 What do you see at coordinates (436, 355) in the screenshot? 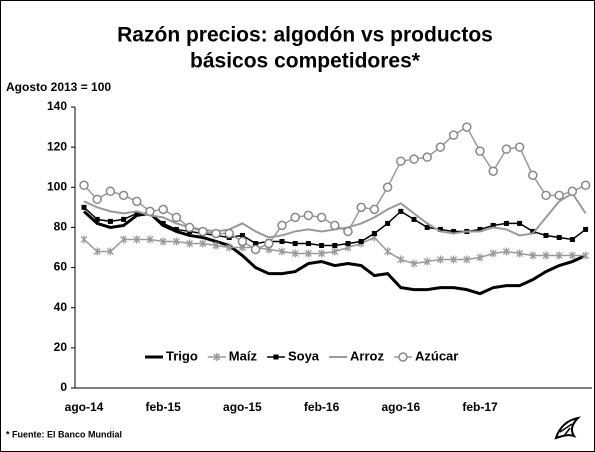
I see `legend-label: Azúcar` at bounding box center [436, 355].